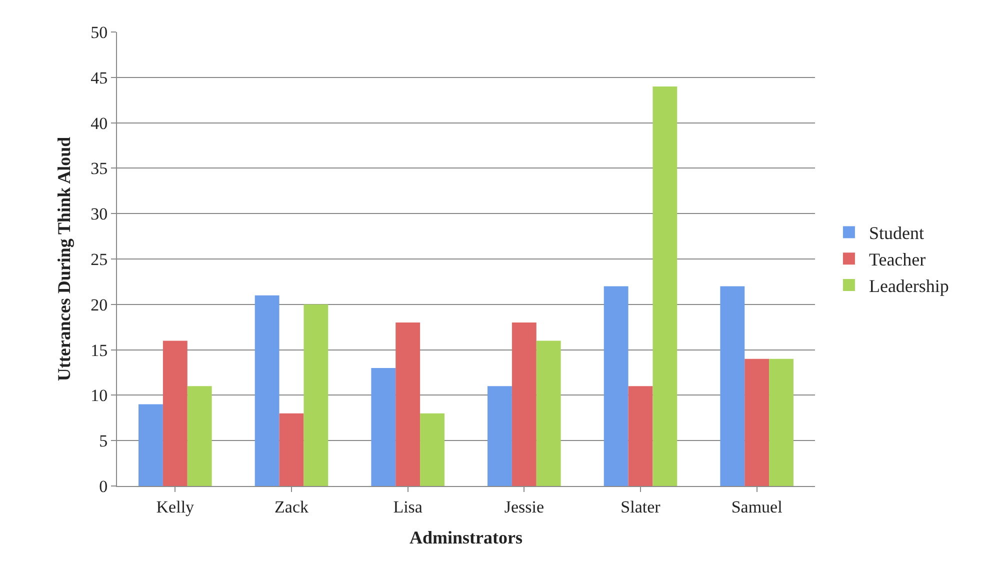 The image size is (992, 587). I want to click on y-tick-label: 50, so click(99, 32).